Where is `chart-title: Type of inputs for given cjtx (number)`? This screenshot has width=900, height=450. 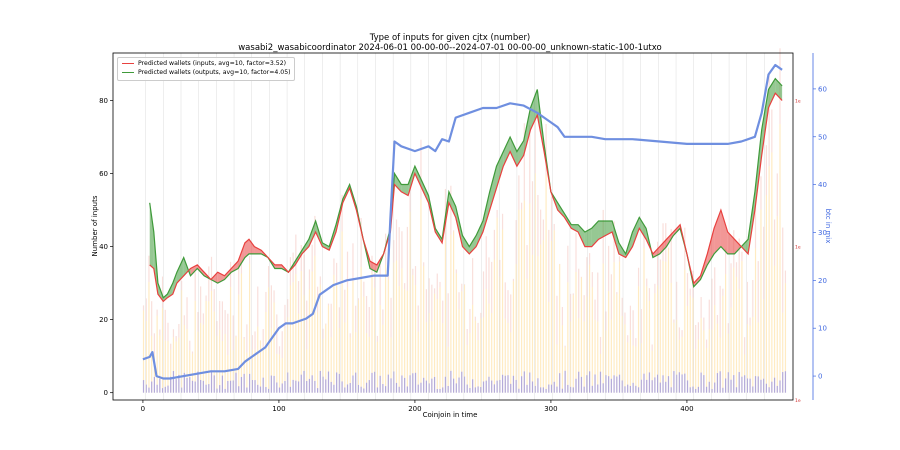 chart-title: Type of inputs for given cjtx (number) is located at coordinates (450, 38).